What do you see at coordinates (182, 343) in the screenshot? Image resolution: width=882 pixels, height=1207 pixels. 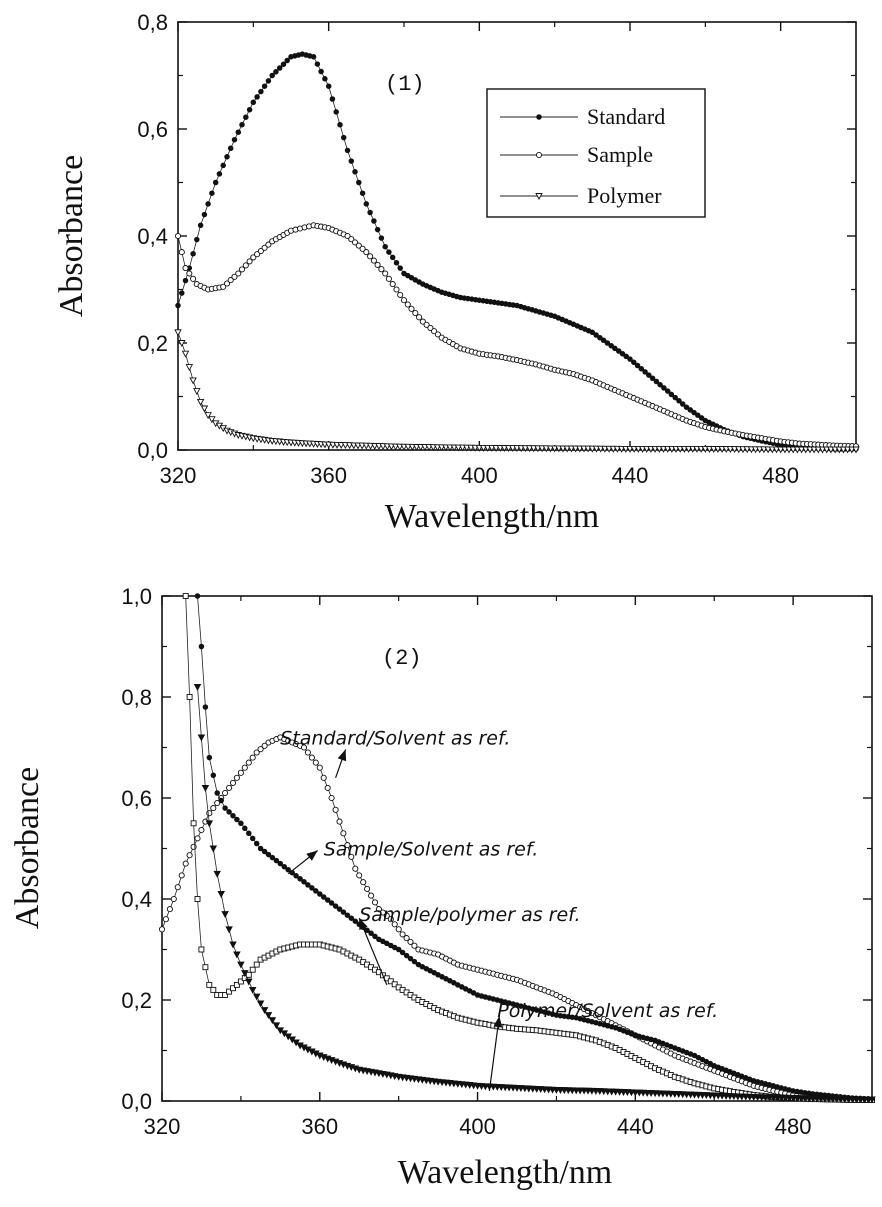 I see `panel-1-point-polymer` at bounding box center [182, 343].